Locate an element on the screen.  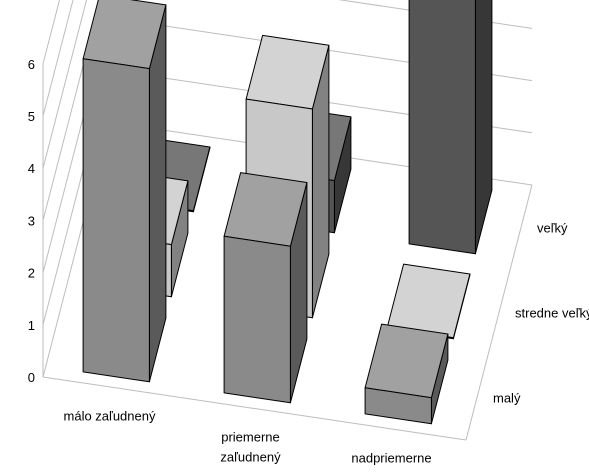
y-tick-label: 5 is located at coordinates (31, 116).